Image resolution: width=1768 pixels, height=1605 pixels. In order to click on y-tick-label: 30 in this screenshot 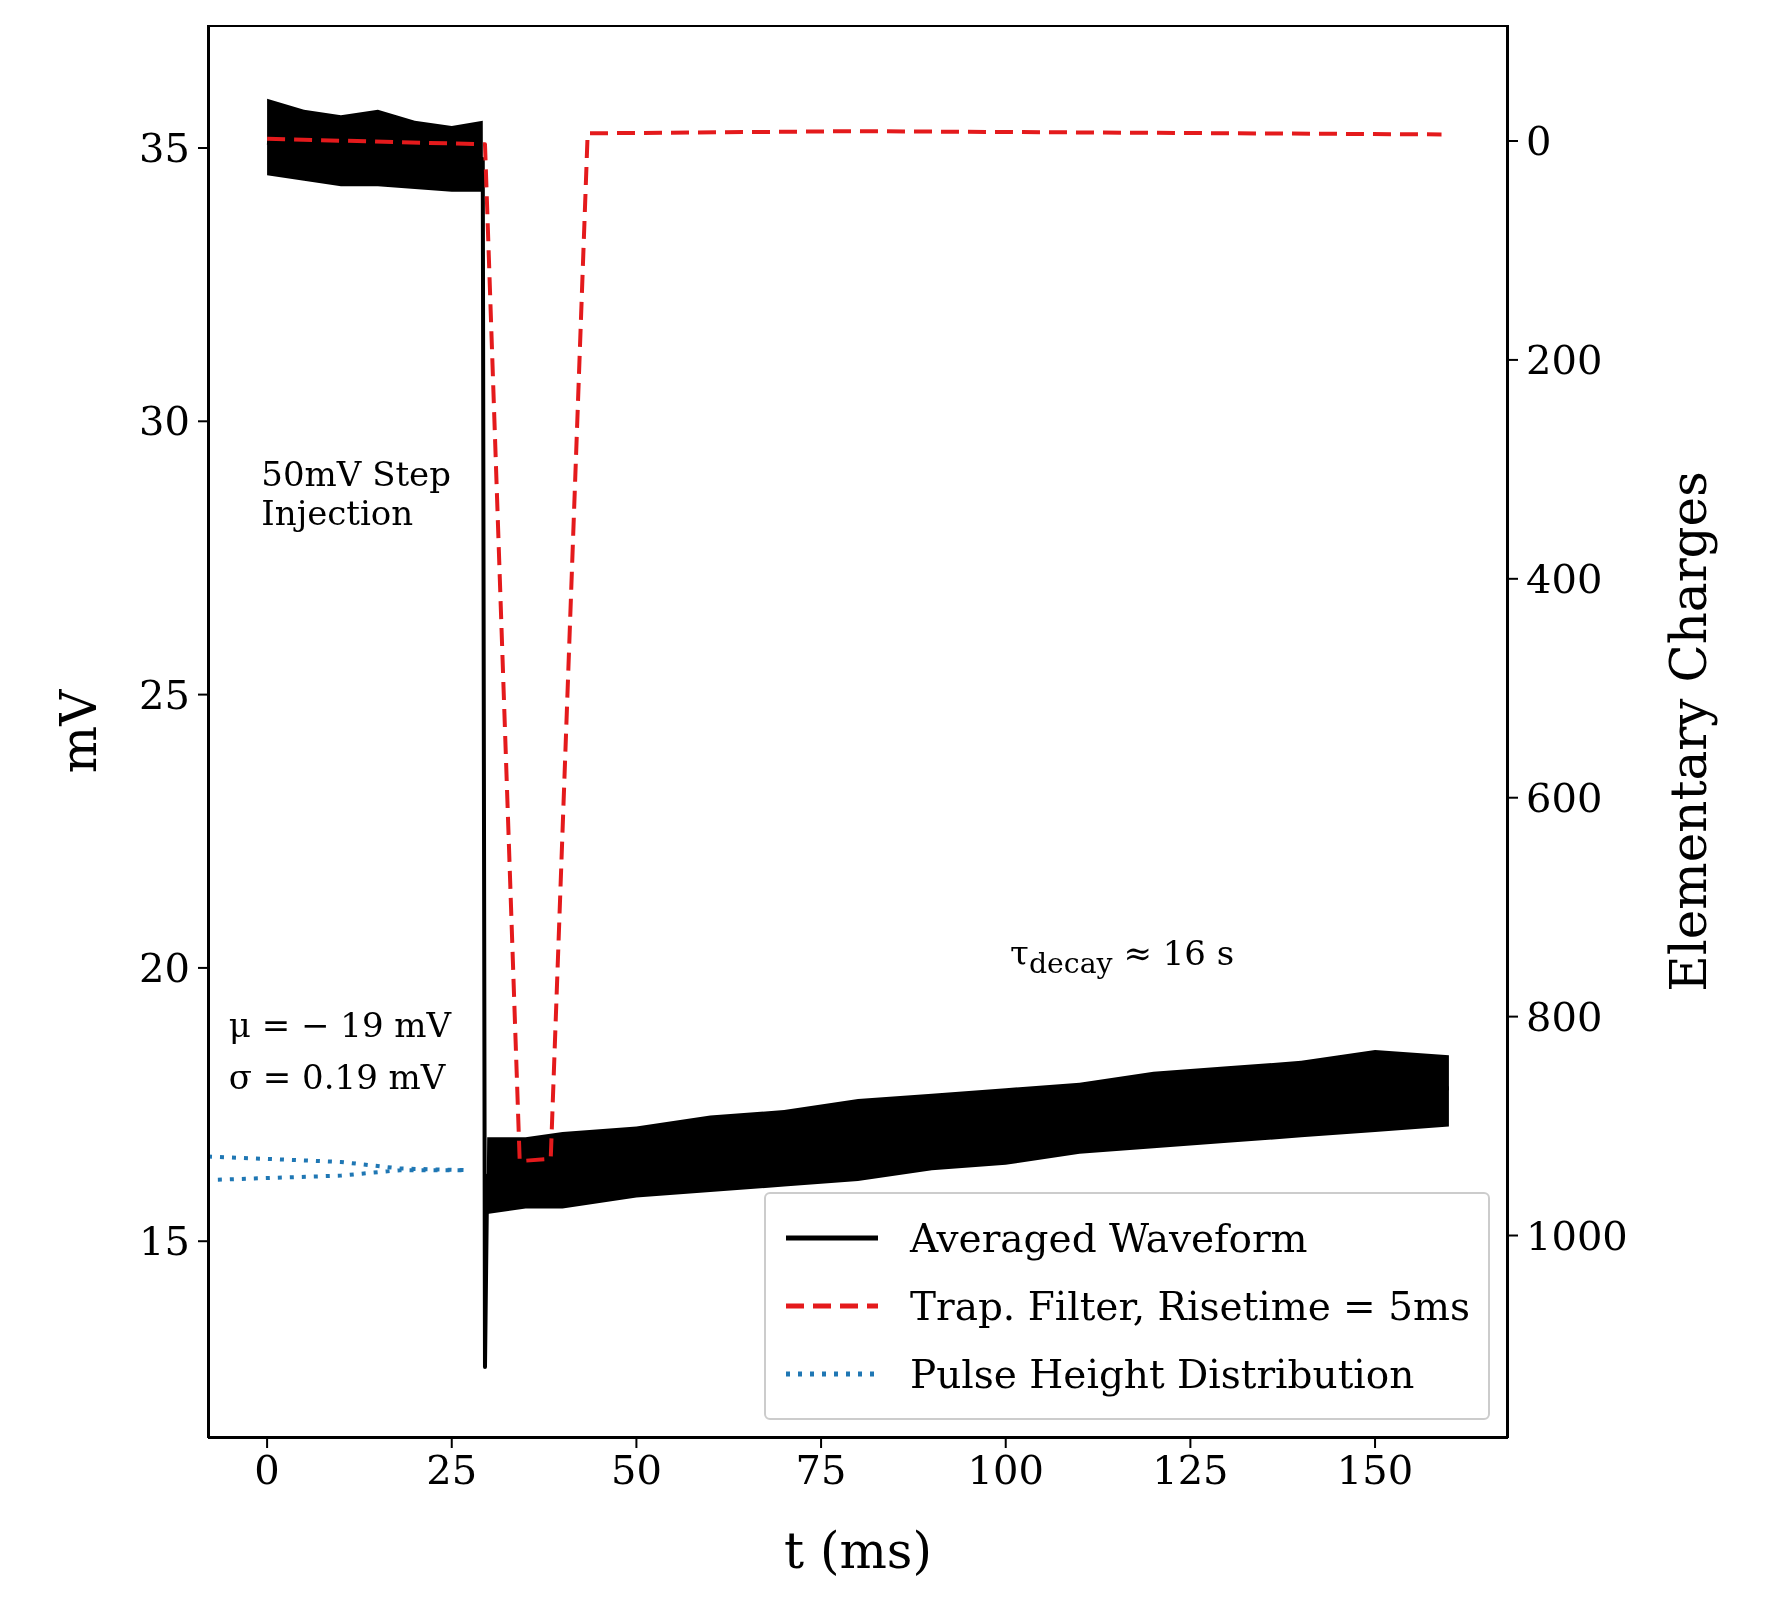, I will do `click(164, 421)`.